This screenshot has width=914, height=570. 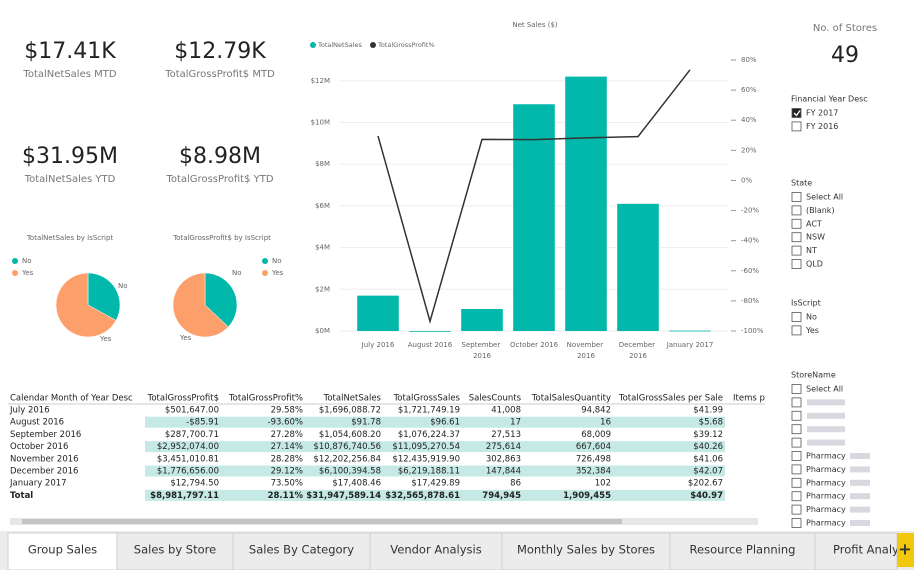 What do you see at coordinates (814, 223) in the screenshot?
I see `slicer-item: ACT` at bounding box center [814, 223].